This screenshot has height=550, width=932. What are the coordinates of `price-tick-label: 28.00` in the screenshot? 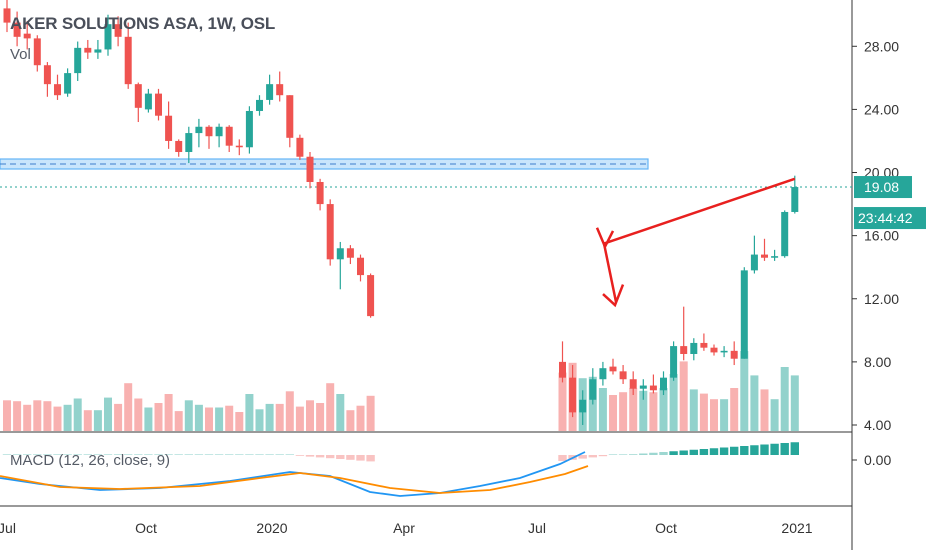 It's located at (881, 46).